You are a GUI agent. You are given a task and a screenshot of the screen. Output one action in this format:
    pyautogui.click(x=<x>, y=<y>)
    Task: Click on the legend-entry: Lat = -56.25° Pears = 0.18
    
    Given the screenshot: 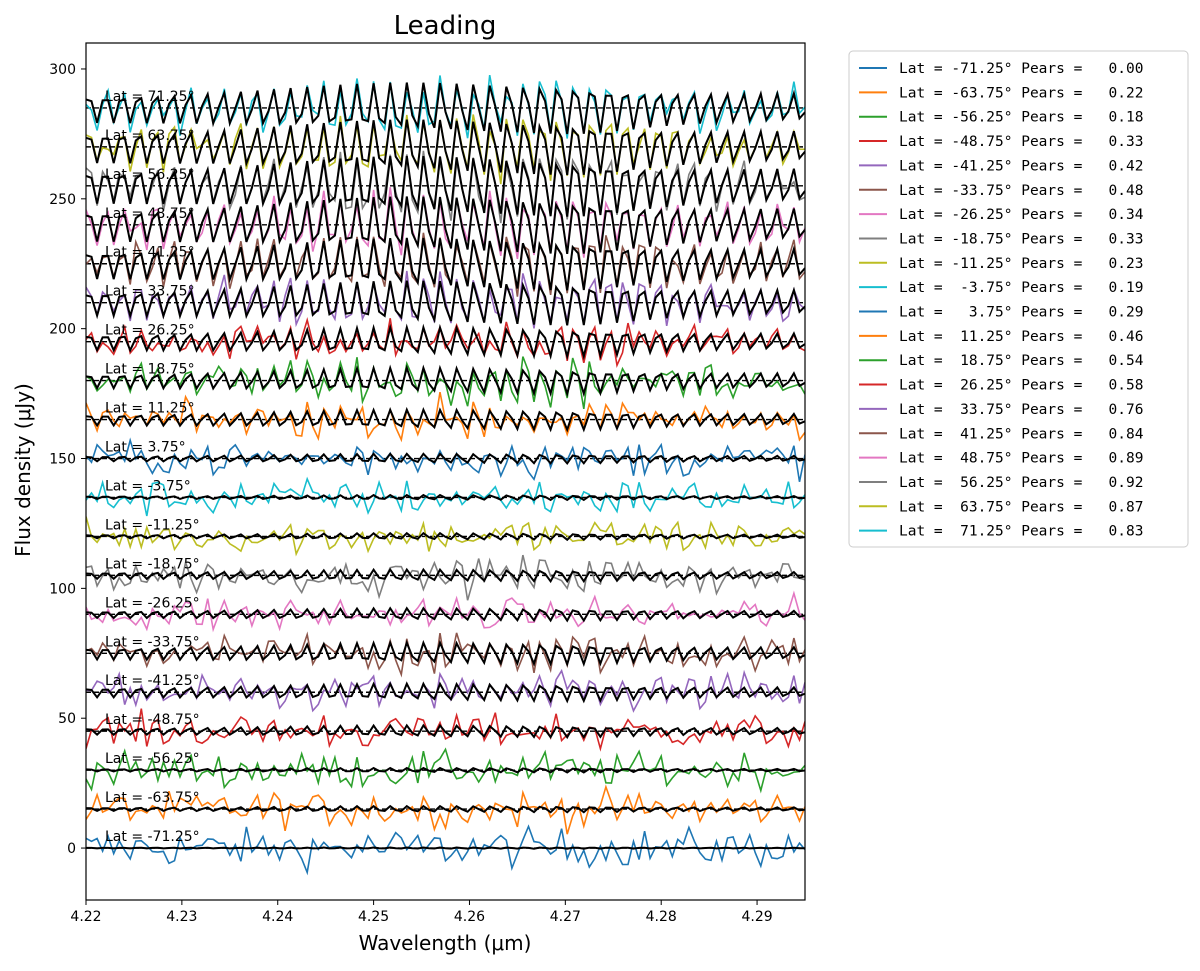 What is the action you would take?
    pyautogui.click(x=1021, y=118)
    